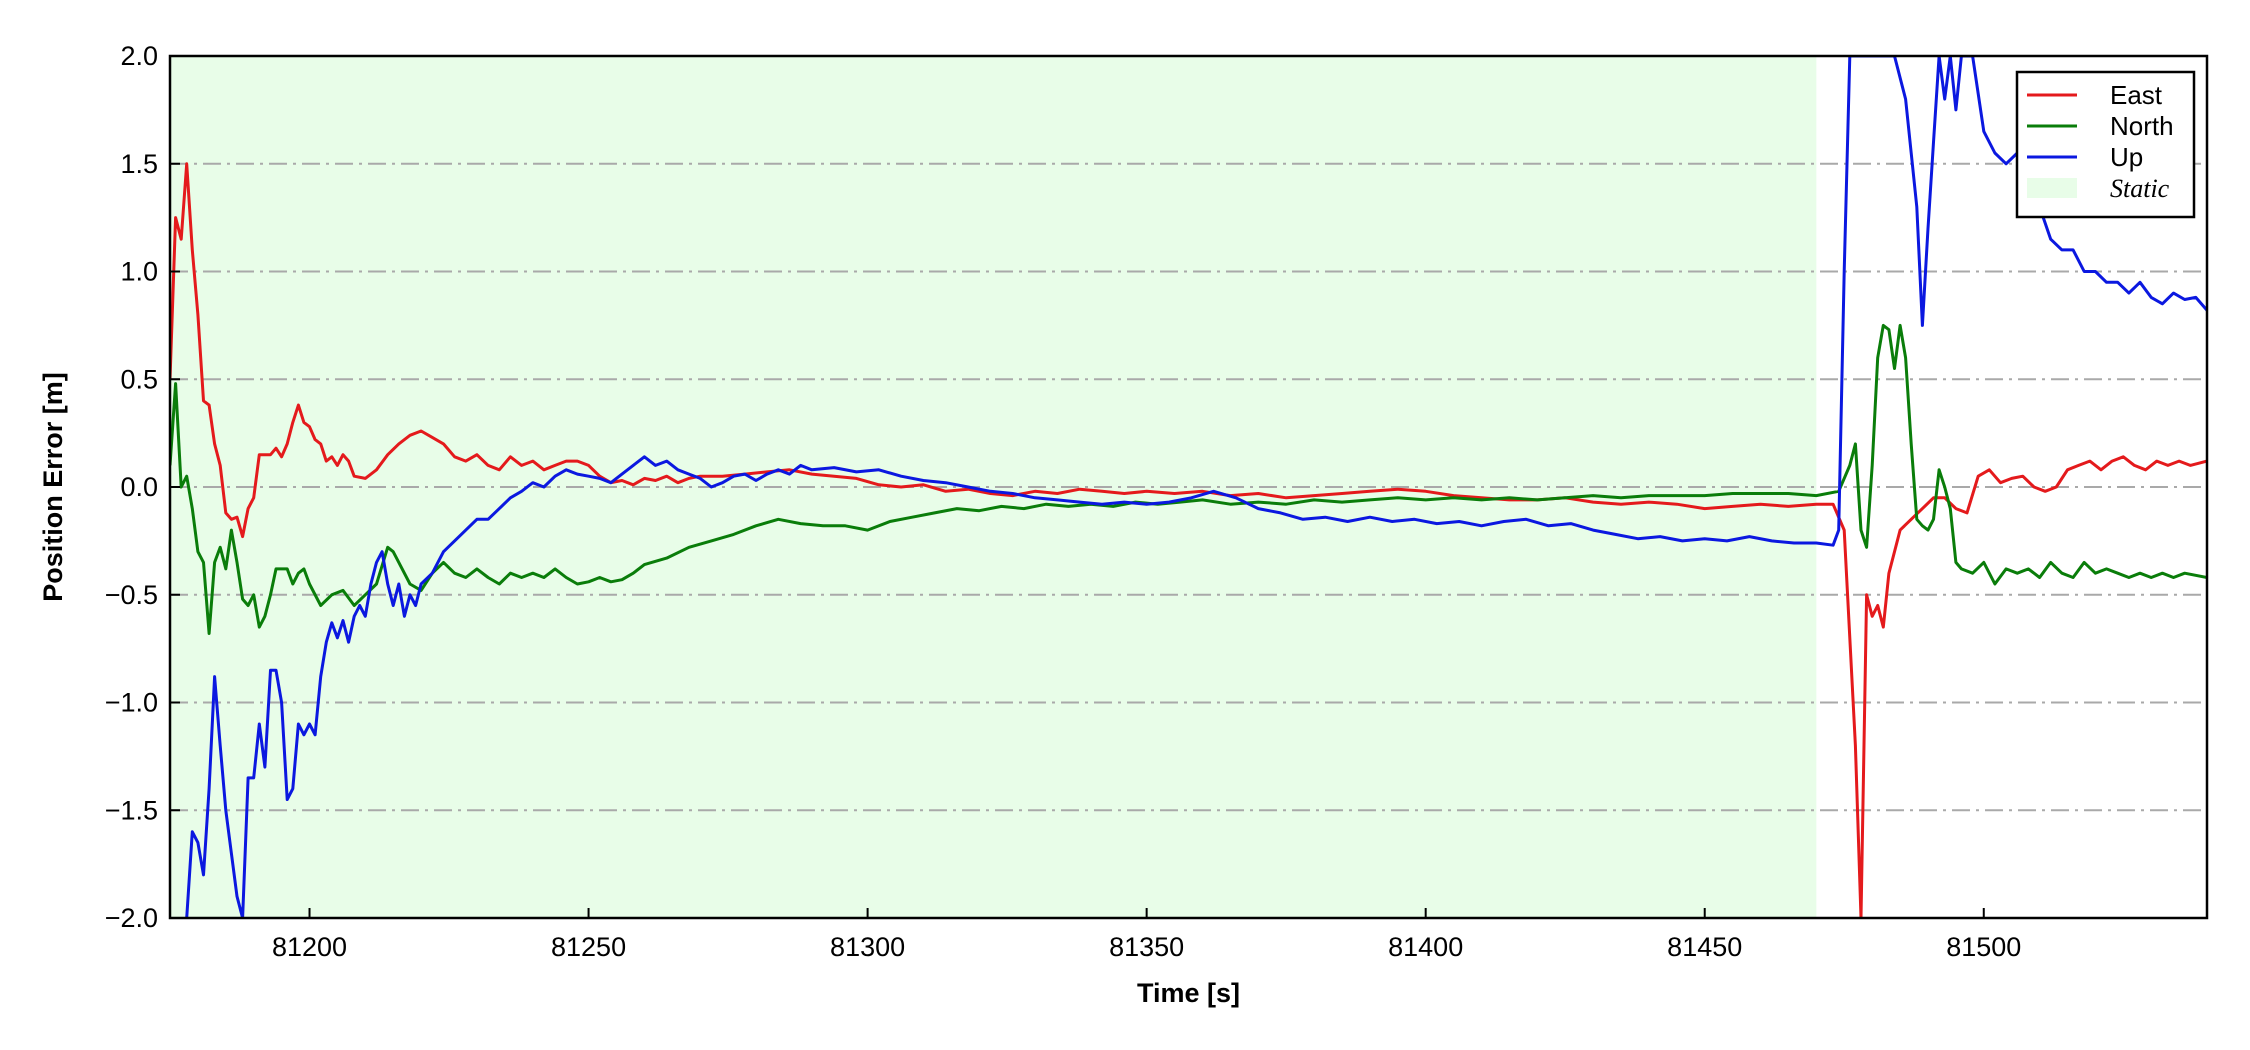  What do you see at coordinates (131, 595) in the screenshot?
I see `y-tick-label: −0.5` at bounding box center [131, 595].